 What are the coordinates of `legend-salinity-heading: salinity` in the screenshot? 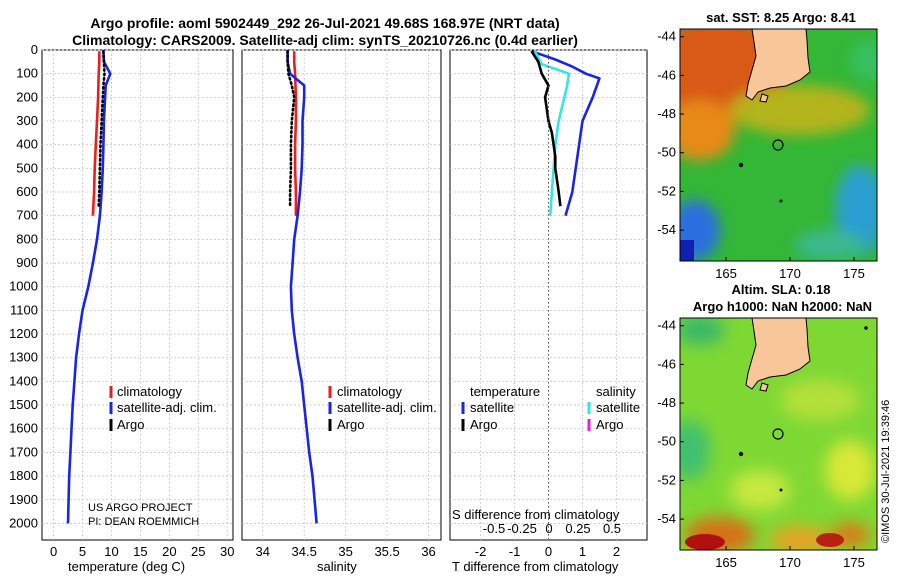 It's located at (616, 391).